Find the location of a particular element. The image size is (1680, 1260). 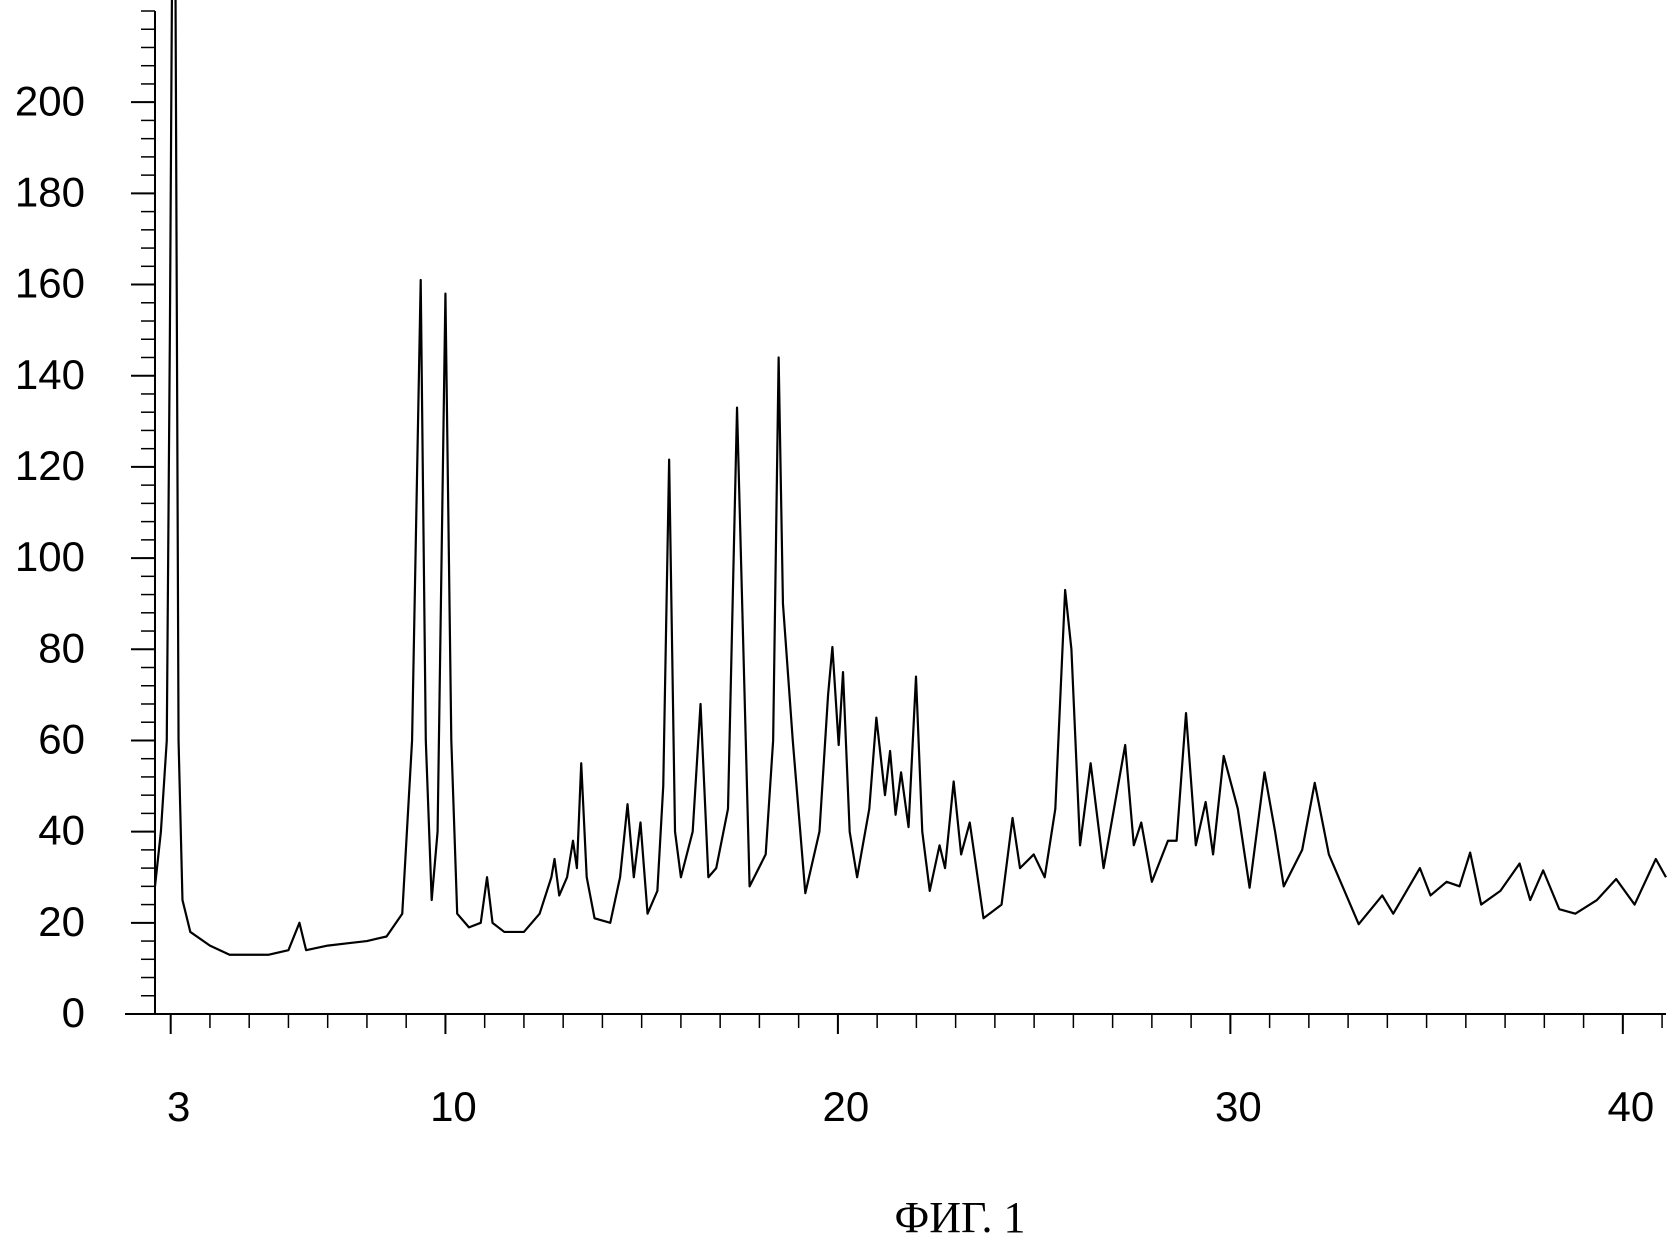

y-tick-label: 100 is located at coordinates (50, 556).